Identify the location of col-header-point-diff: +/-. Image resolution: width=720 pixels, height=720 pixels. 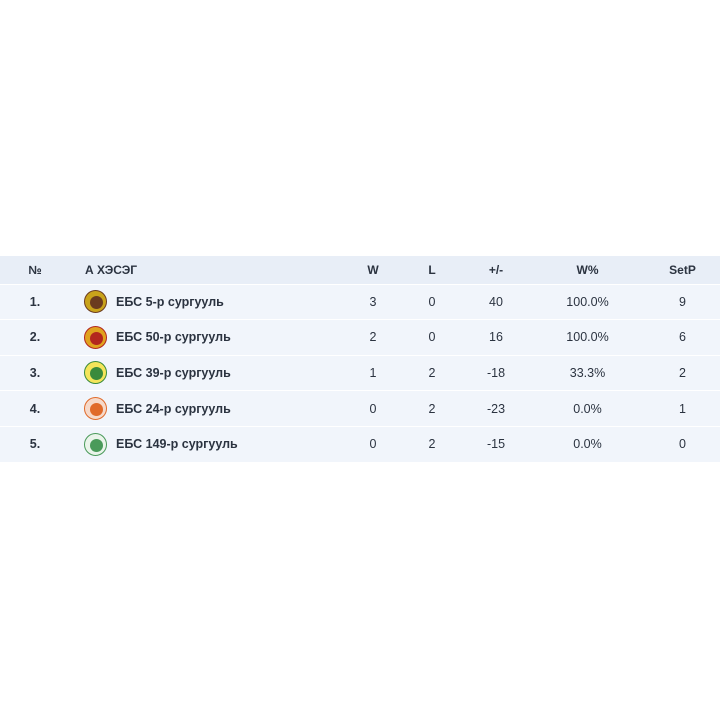
(496, 269).